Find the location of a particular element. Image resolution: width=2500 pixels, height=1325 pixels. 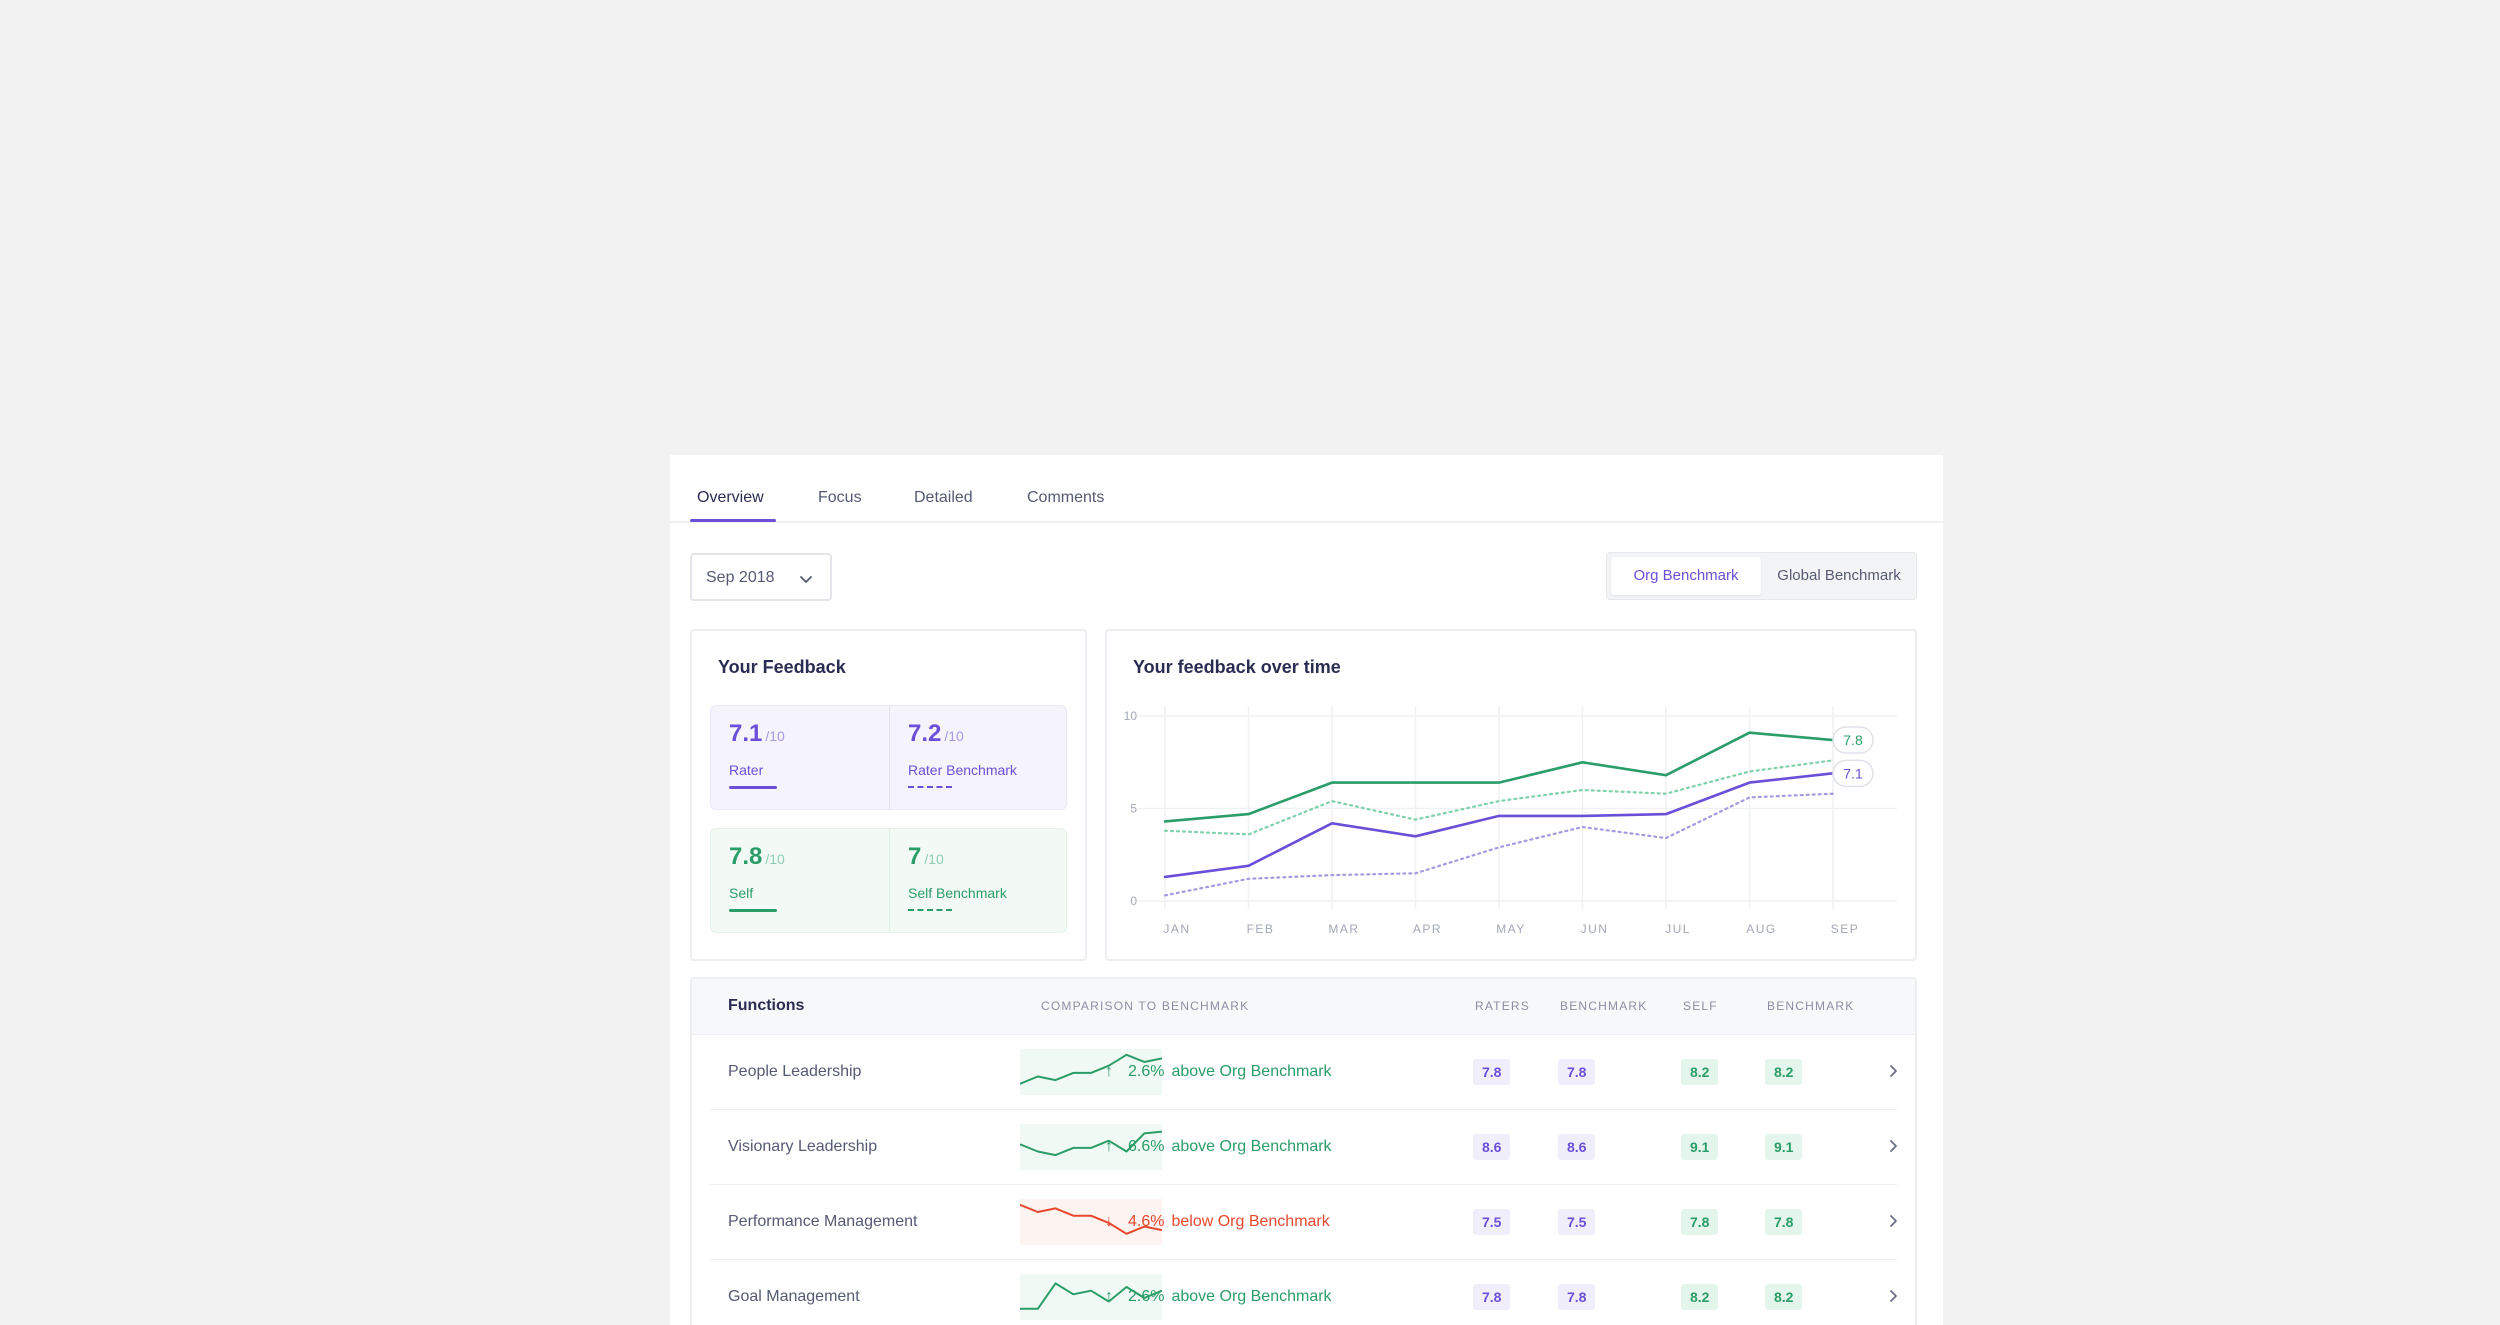

rater-scores: 7.1/10 Rater 7.2/10 Rater Benchmark is located at coordinates (888, 757).